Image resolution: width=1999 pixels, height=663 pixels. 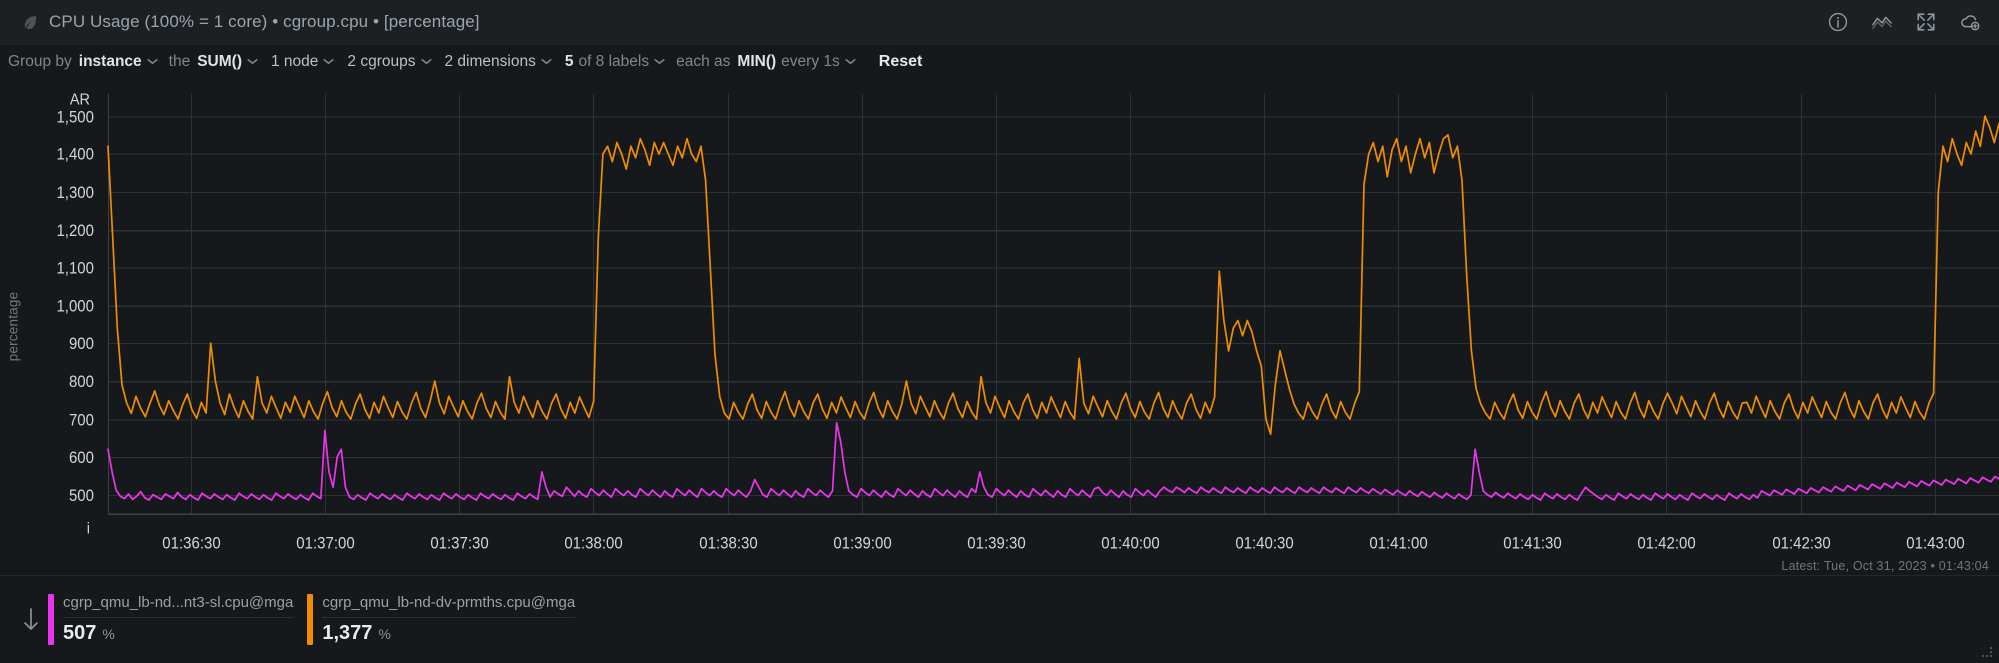 What do you see at coordinates (110, 61) in the screenshot?
I see `group-by-value: instance` at bounding box center [110, 61].